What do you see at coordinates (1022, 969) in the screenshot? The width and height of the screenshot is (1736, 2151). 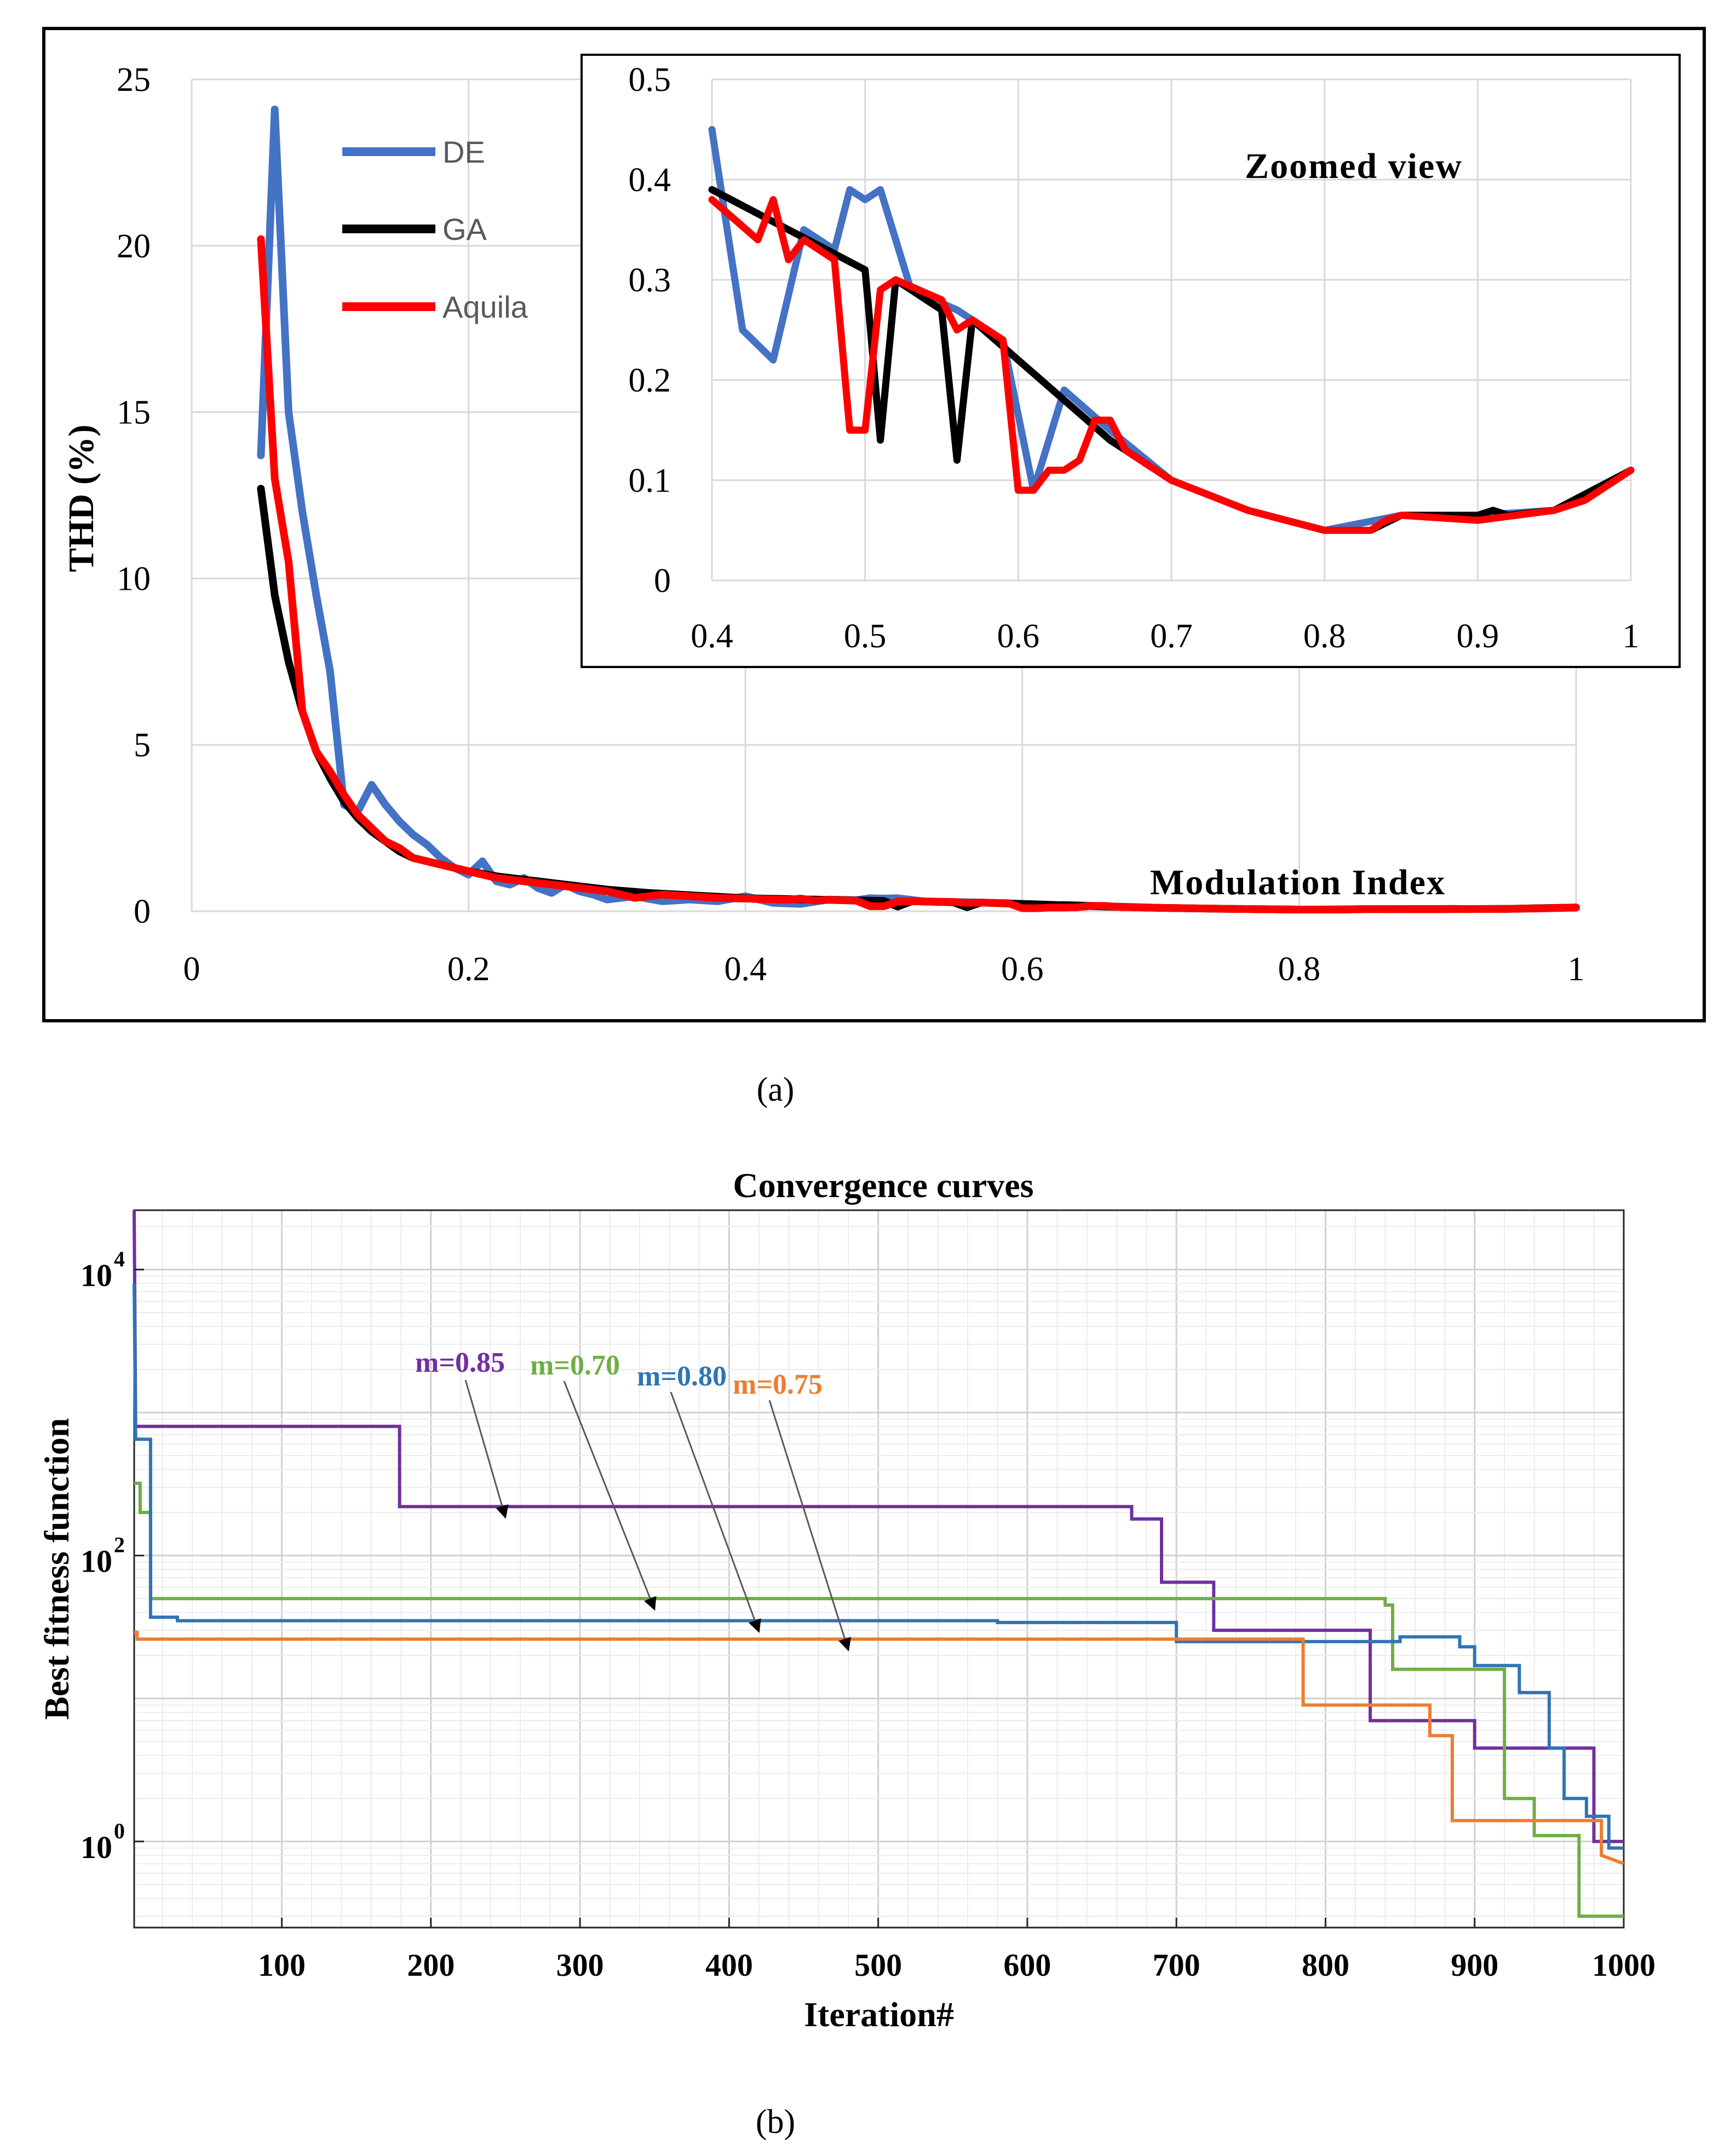 I see `thd-x-tick-label: 0.6` at bounding box center [1022, 969].